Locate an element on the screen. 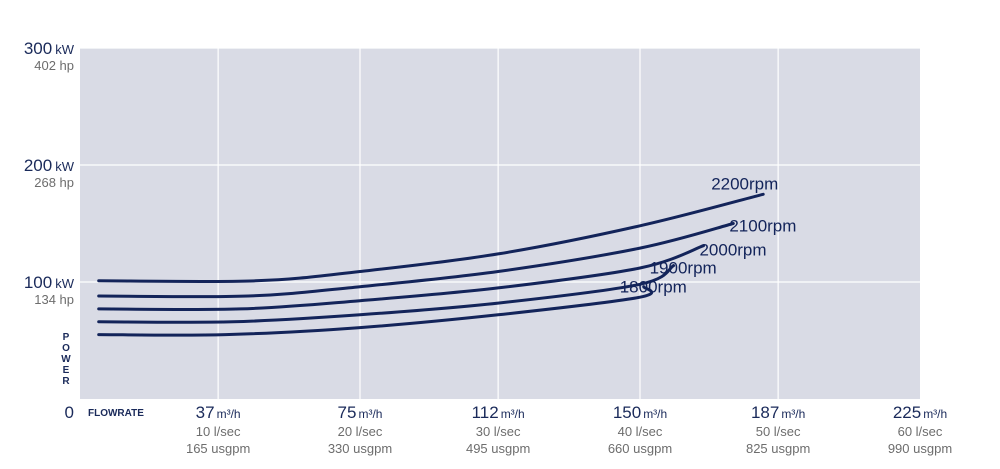 This screenshot has width=1000, height=469. x-tick-value: 37 is located at coordinates (205, 412).